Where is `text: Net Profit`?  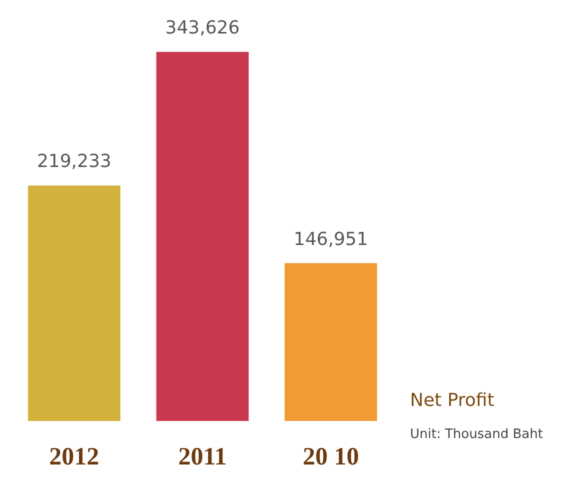
text: Net Profit is located at coordinates (452, 400).